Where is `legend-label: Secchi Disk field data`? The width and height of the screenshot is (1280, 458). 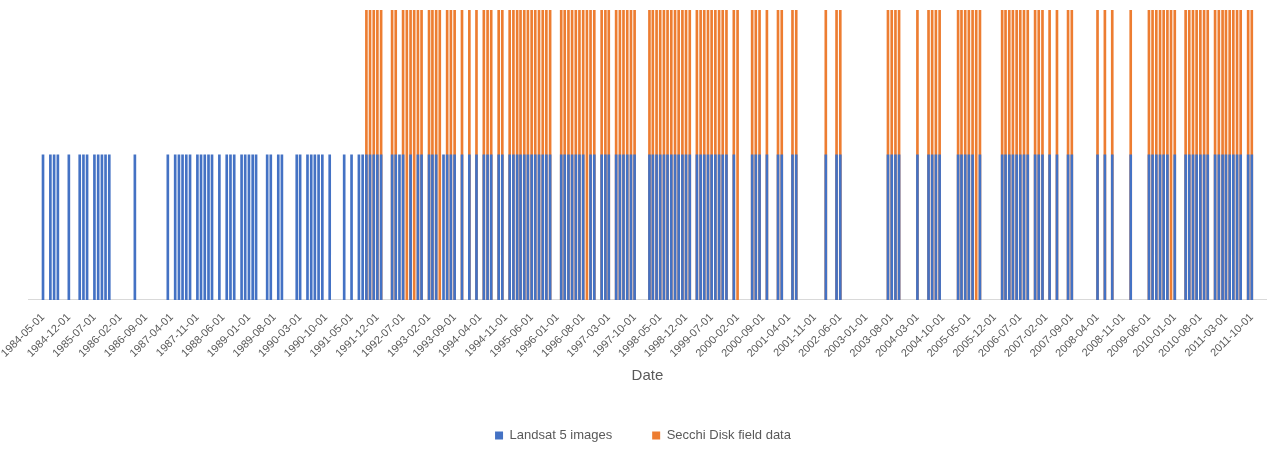 legend-label: Secchi Disk field data is located at coordinates (729, 435).